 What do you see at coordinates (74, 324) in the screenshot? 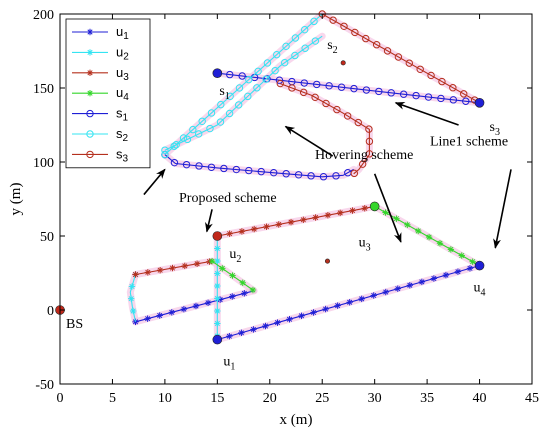
I see `point-label-BS: BS` at bounding box center [74, 324].